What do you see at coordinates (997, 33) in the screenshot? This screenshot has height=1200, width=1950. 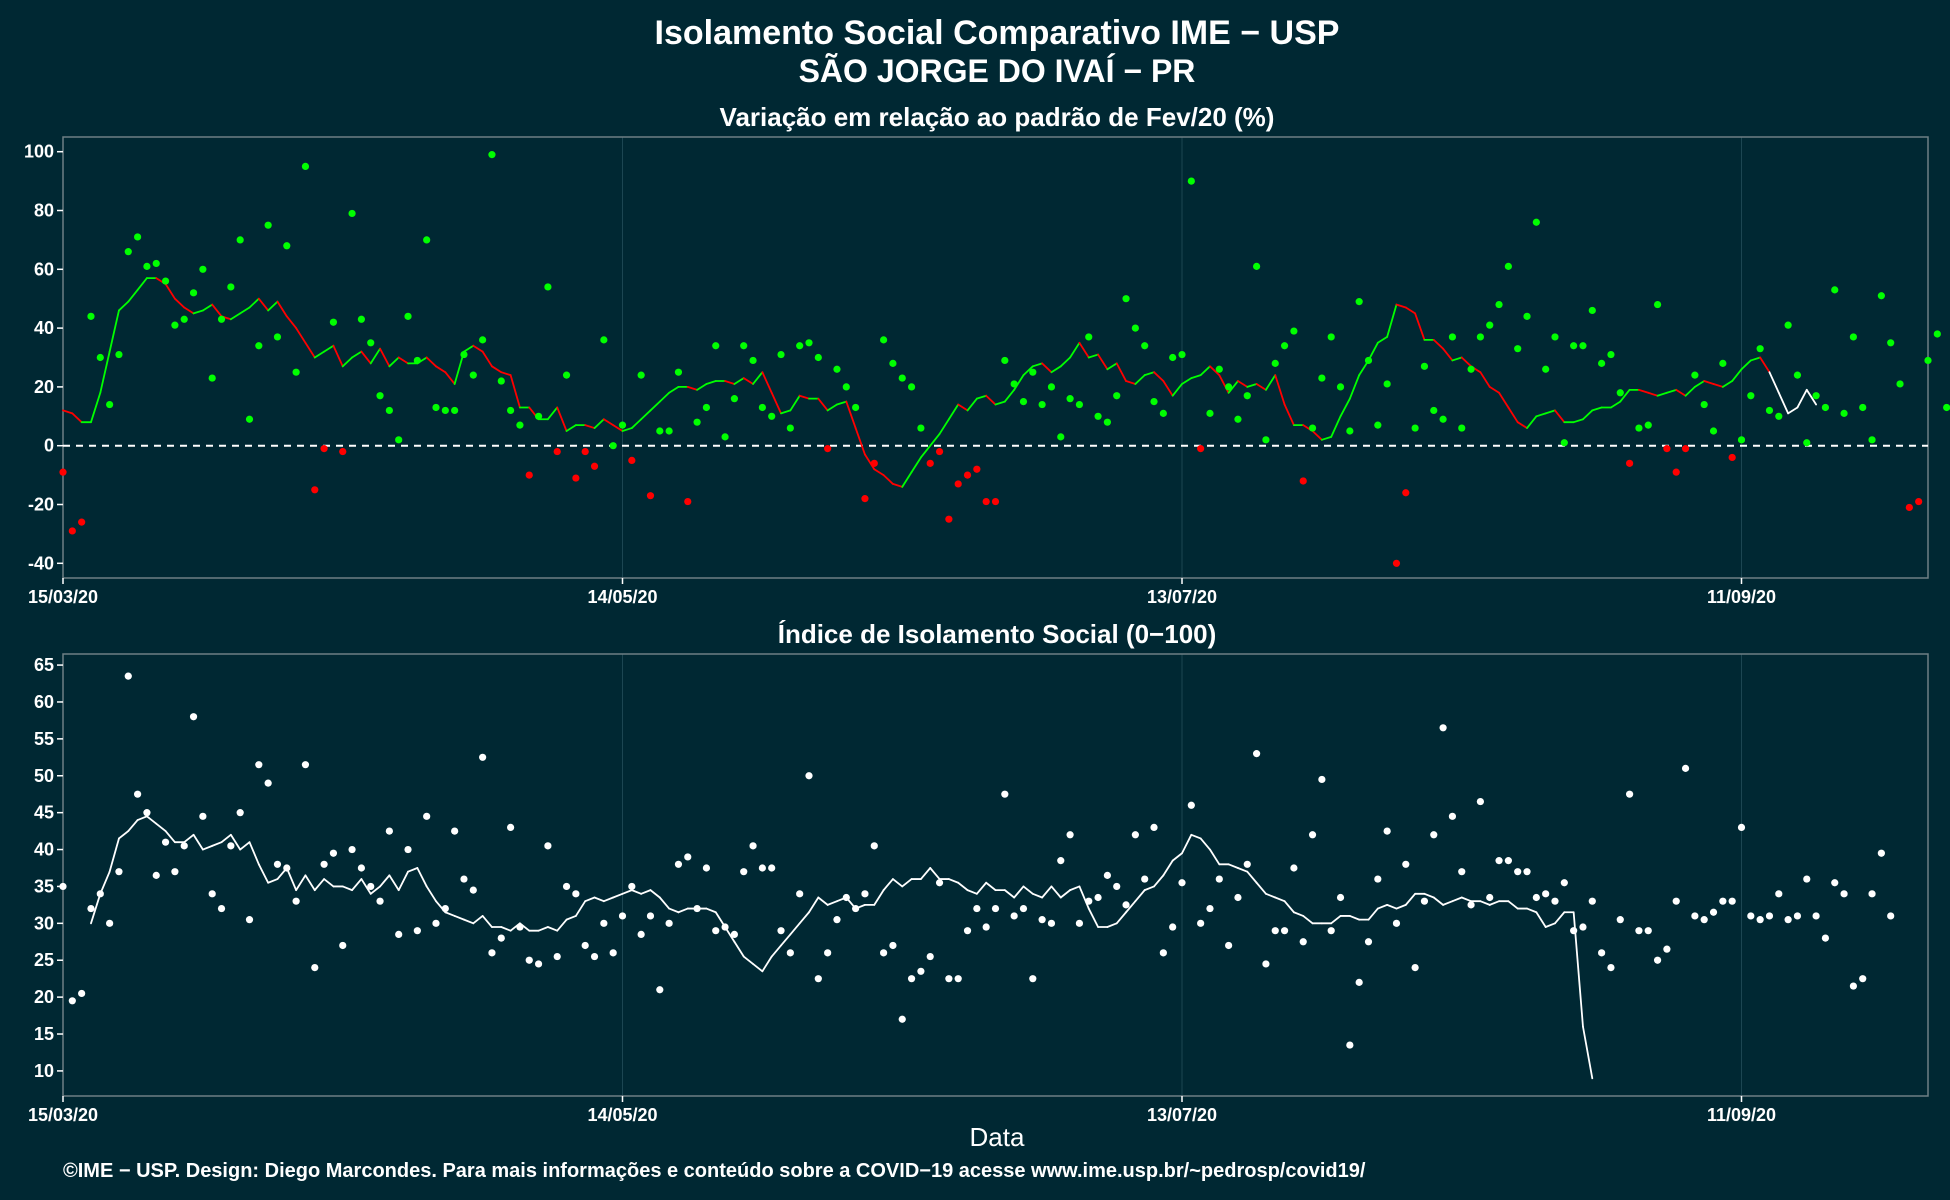 I see `main-title: Isolamento Social Comparativo IME − USP` at bounding box center [997, 33].